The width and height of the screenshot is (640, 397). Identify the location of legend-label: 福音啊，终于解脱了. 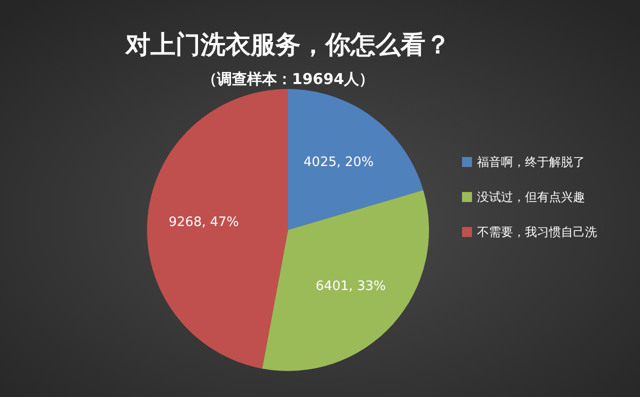
(531, 162).